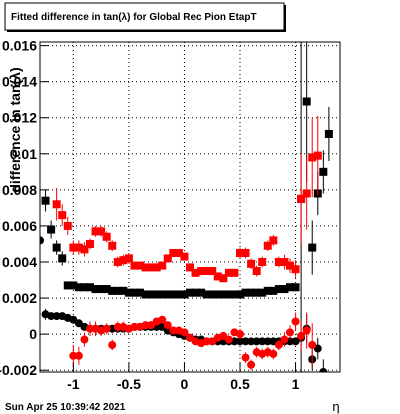  Describe the element at coordinates (19, 46) in the screenshot. I see `y-tick-label: 0.016` at that location.